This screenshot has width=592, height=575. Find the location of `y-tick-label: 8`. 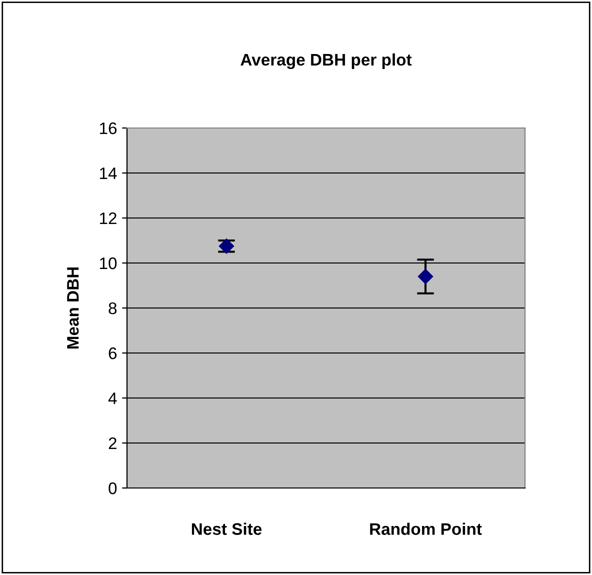

y-tick-label: 8 is located at coordinates (112, 308).